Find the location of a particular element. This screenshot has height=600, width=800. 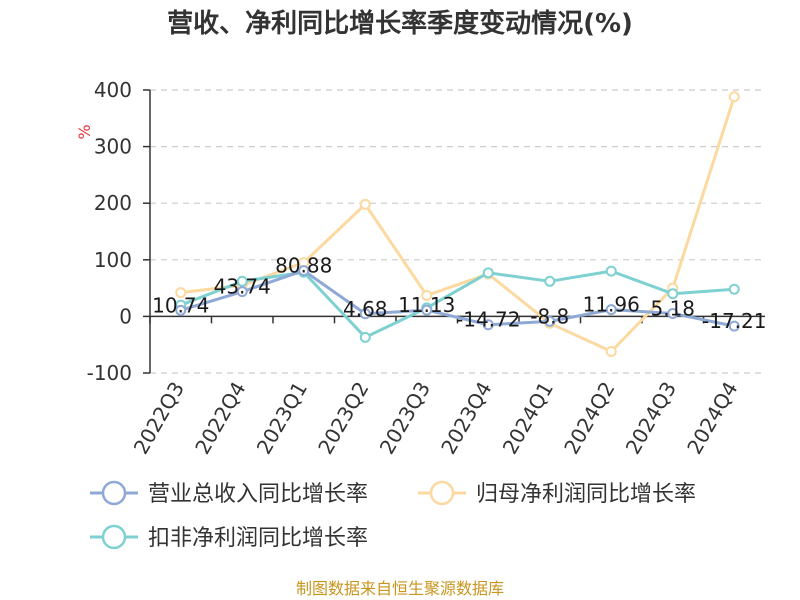

y-axis-label: % is located at coordinates (84, 131).